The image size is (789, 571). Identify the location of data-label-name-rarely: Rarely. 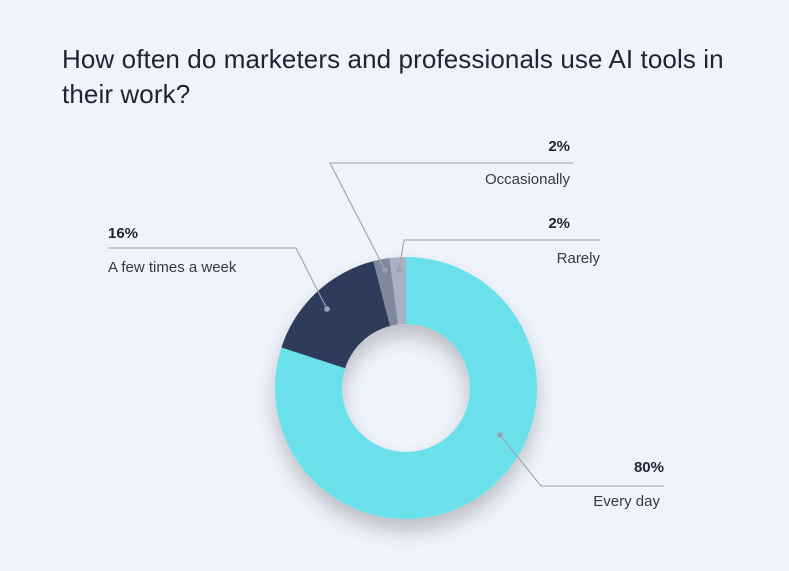
(579, 258).